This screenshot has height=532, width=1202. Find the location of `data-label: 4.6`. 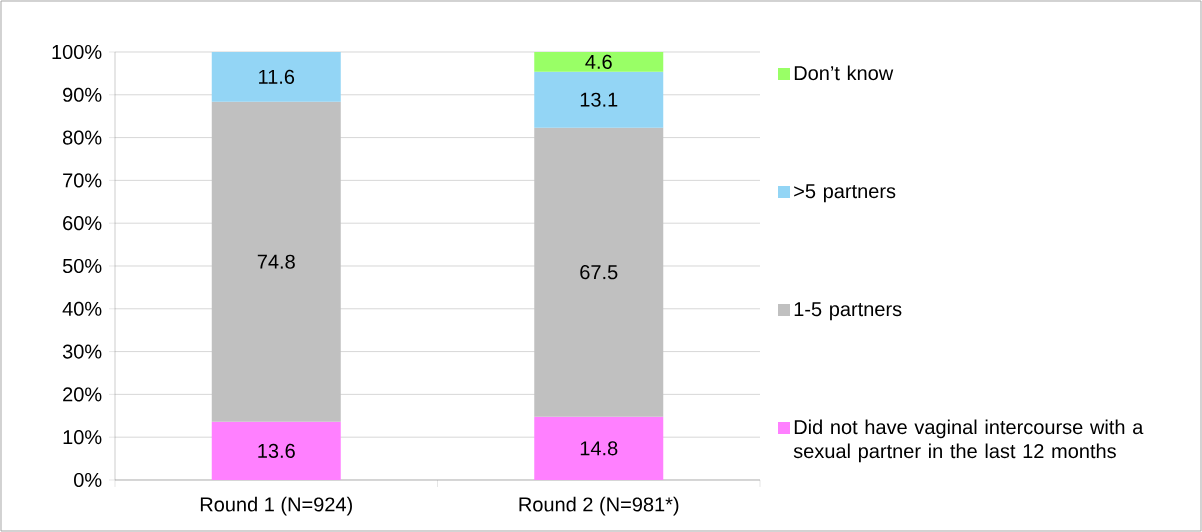

data-label: 4.6 is located at coordinates (598, 61).